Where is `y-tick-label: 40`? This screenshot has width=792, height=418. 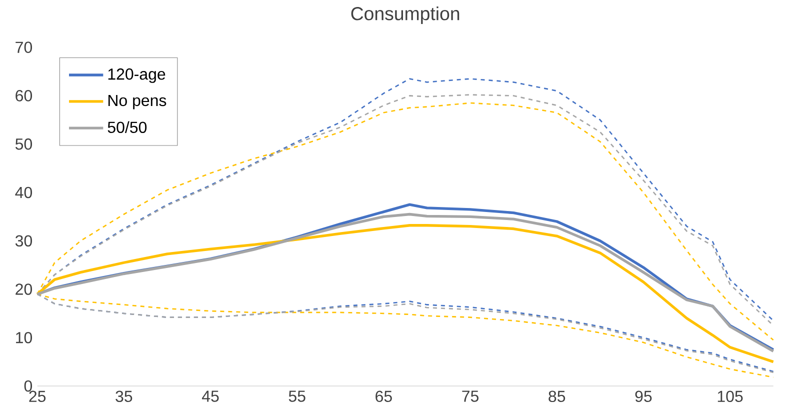
y-tick-label: 40 is located at coordinates (23, 192).